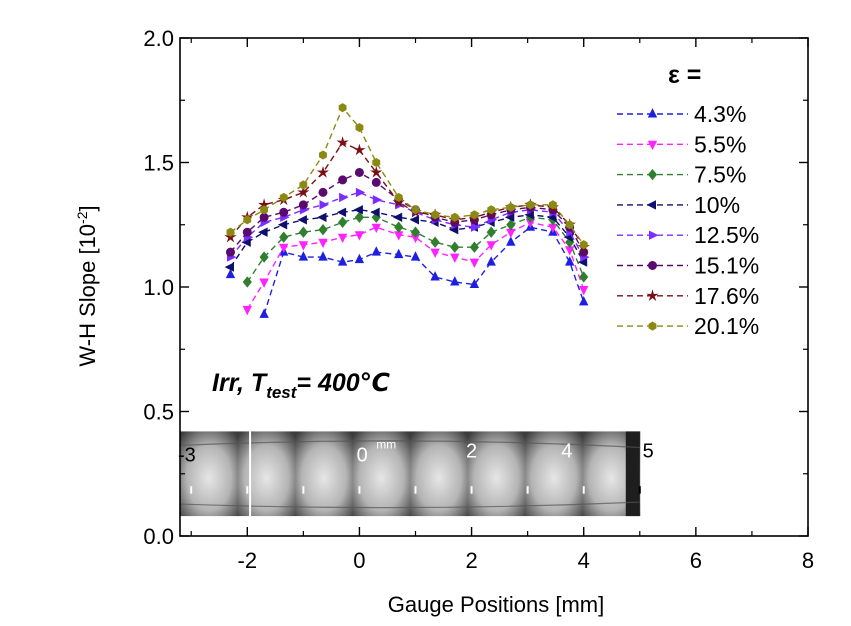  I want to click on inset-scale-label: 4, so click(566, 451).